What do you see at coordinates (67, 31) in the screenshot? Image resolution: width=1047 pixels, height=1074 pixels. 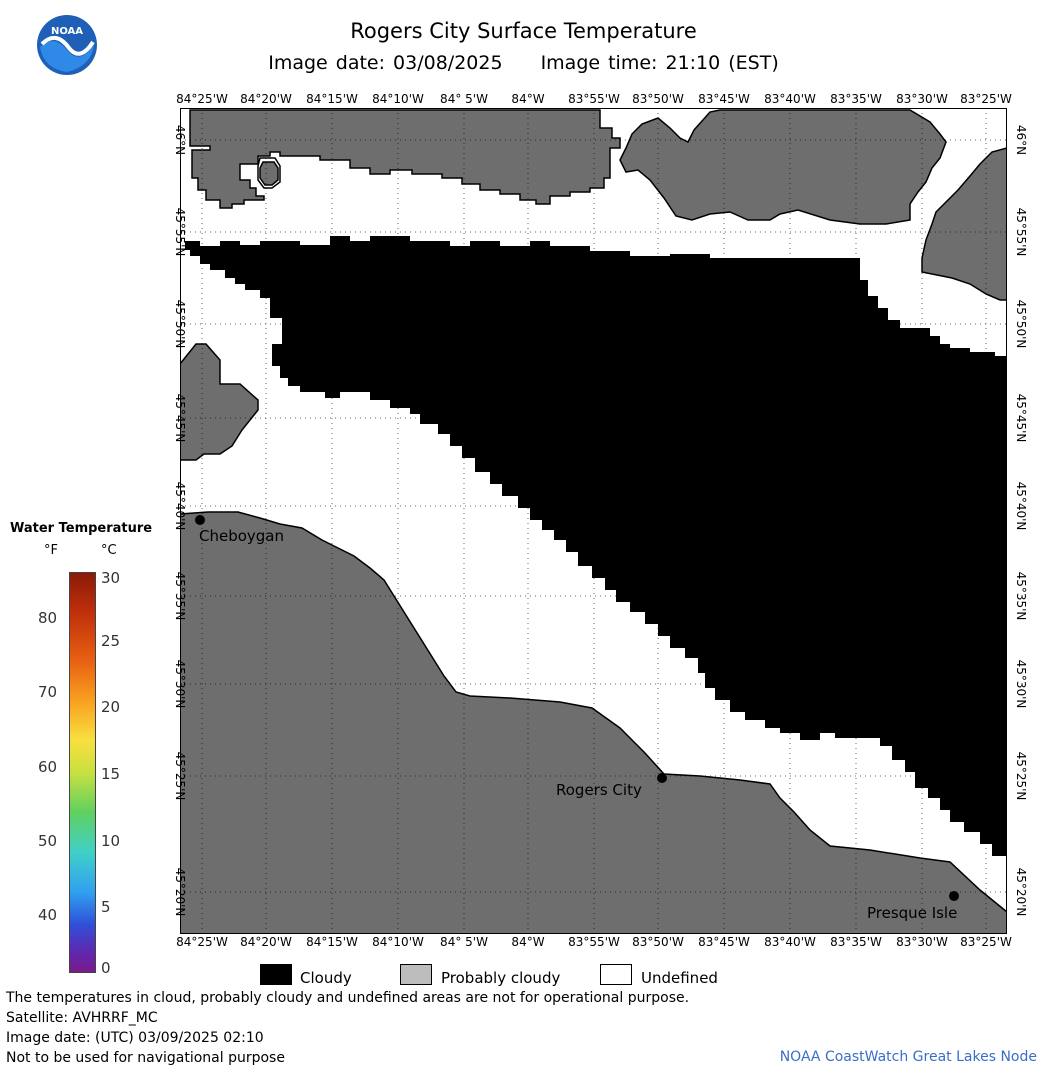 I see `noaa-logo-text: NOAA` at bounding box center [67, 31].